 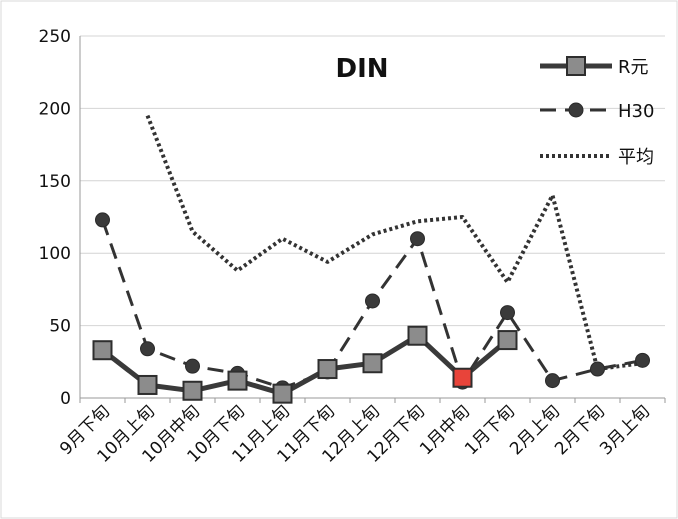 I want to click on y-tick-200: 200, so click(x=55, y=109).